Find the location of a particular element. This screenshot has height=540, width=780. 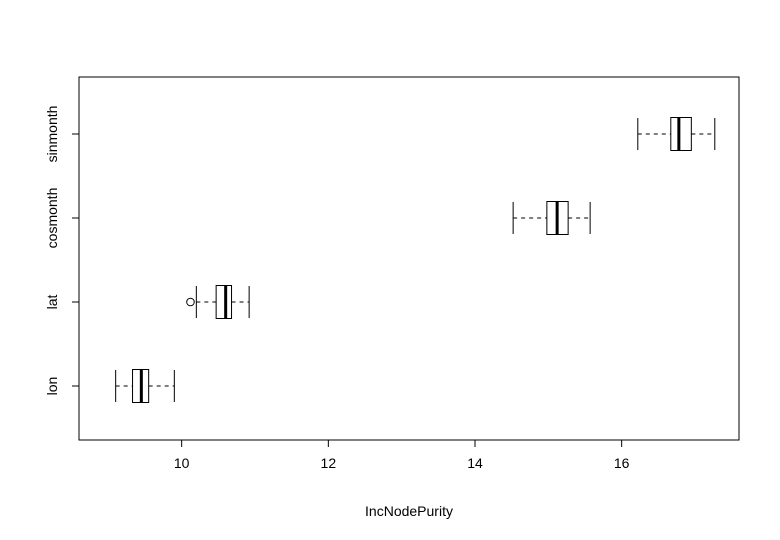

y-tick-label-lon: lon is located at coordinates (52, 386).